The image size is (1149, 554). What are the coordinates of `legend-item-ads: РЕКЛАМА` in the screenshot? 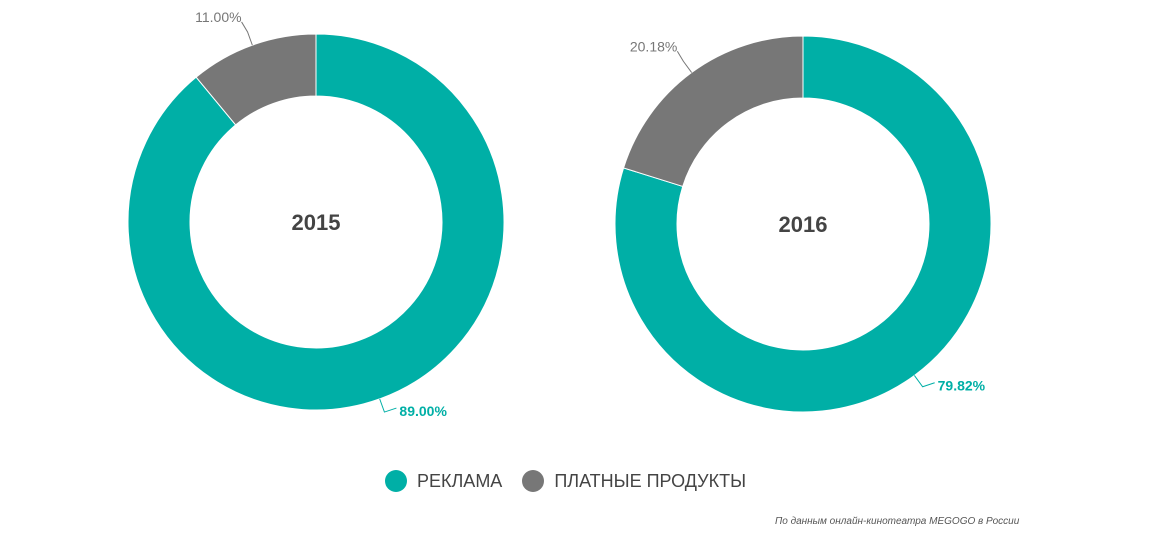 It's located at (443, 481).